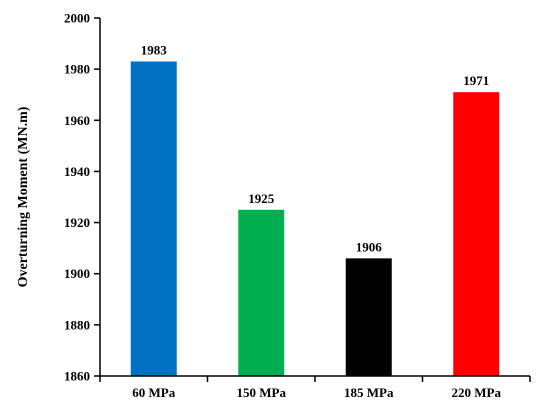  What do you see at coordinates (77, 171) in the screenshot?
I see `y-tick-label: 1940` at bounding box center [77, 171].